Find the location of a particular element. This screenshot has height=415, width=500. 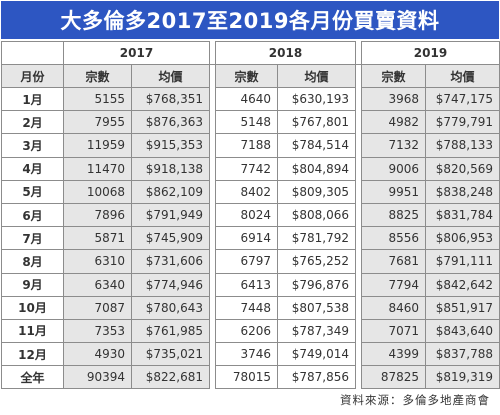

price-cell-2018: $765,252 is located at coordinates (316, 261).